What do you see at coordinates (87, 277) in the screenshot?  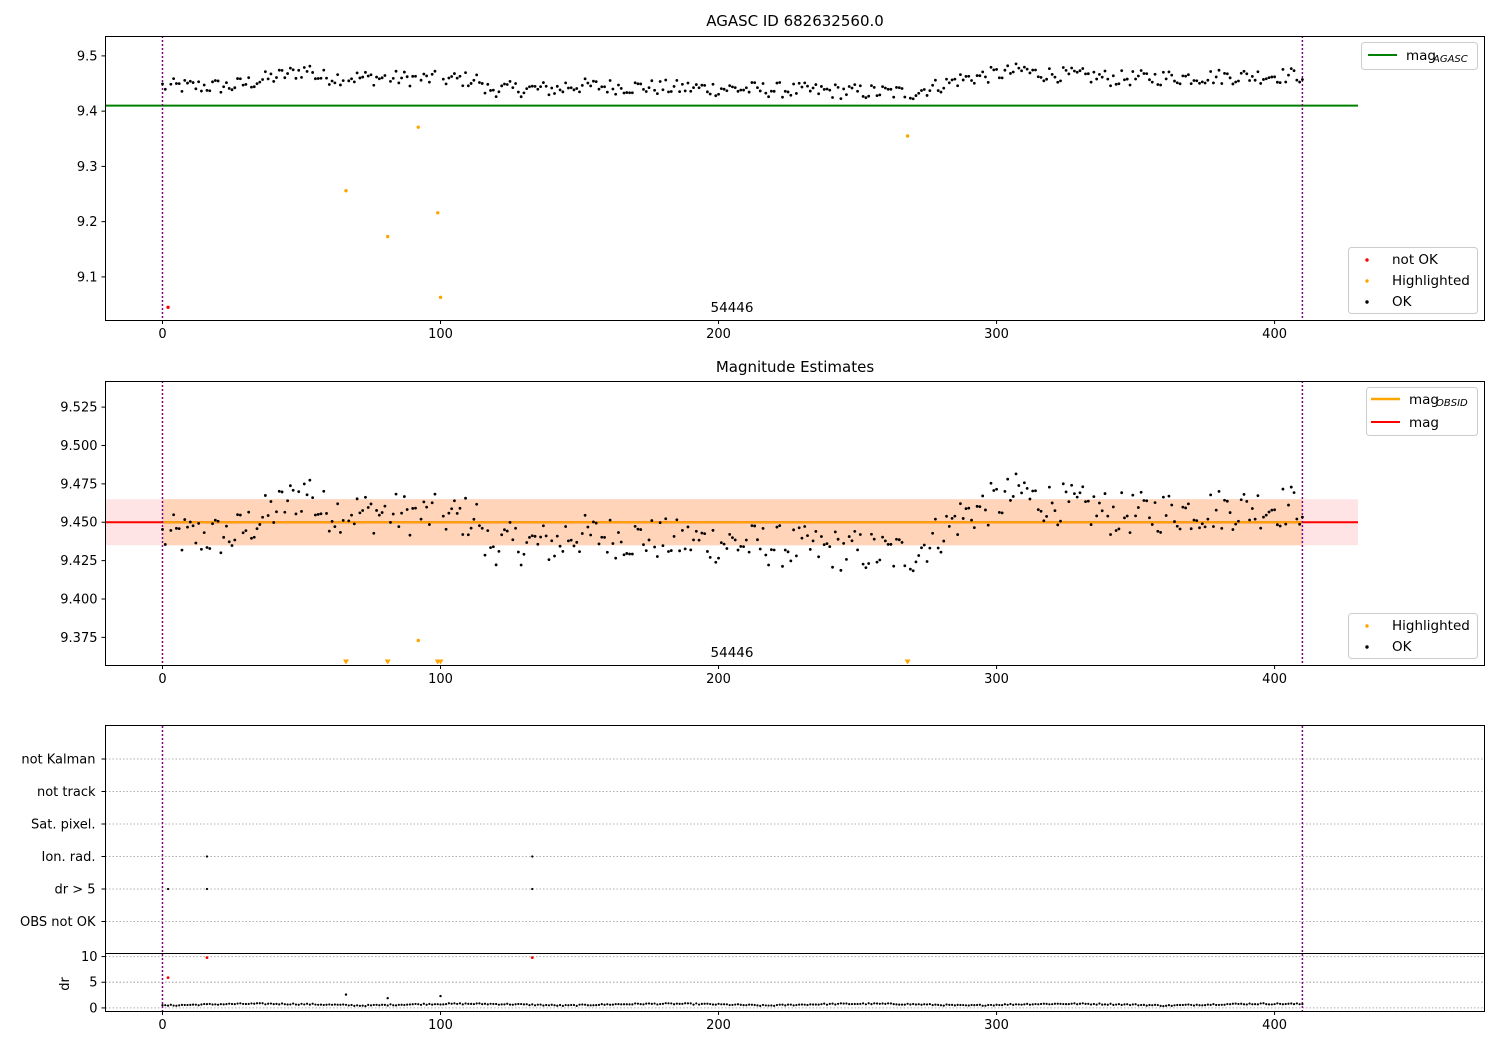 I see `y-tick-label: 9.1` at bounding box center [87, 277].